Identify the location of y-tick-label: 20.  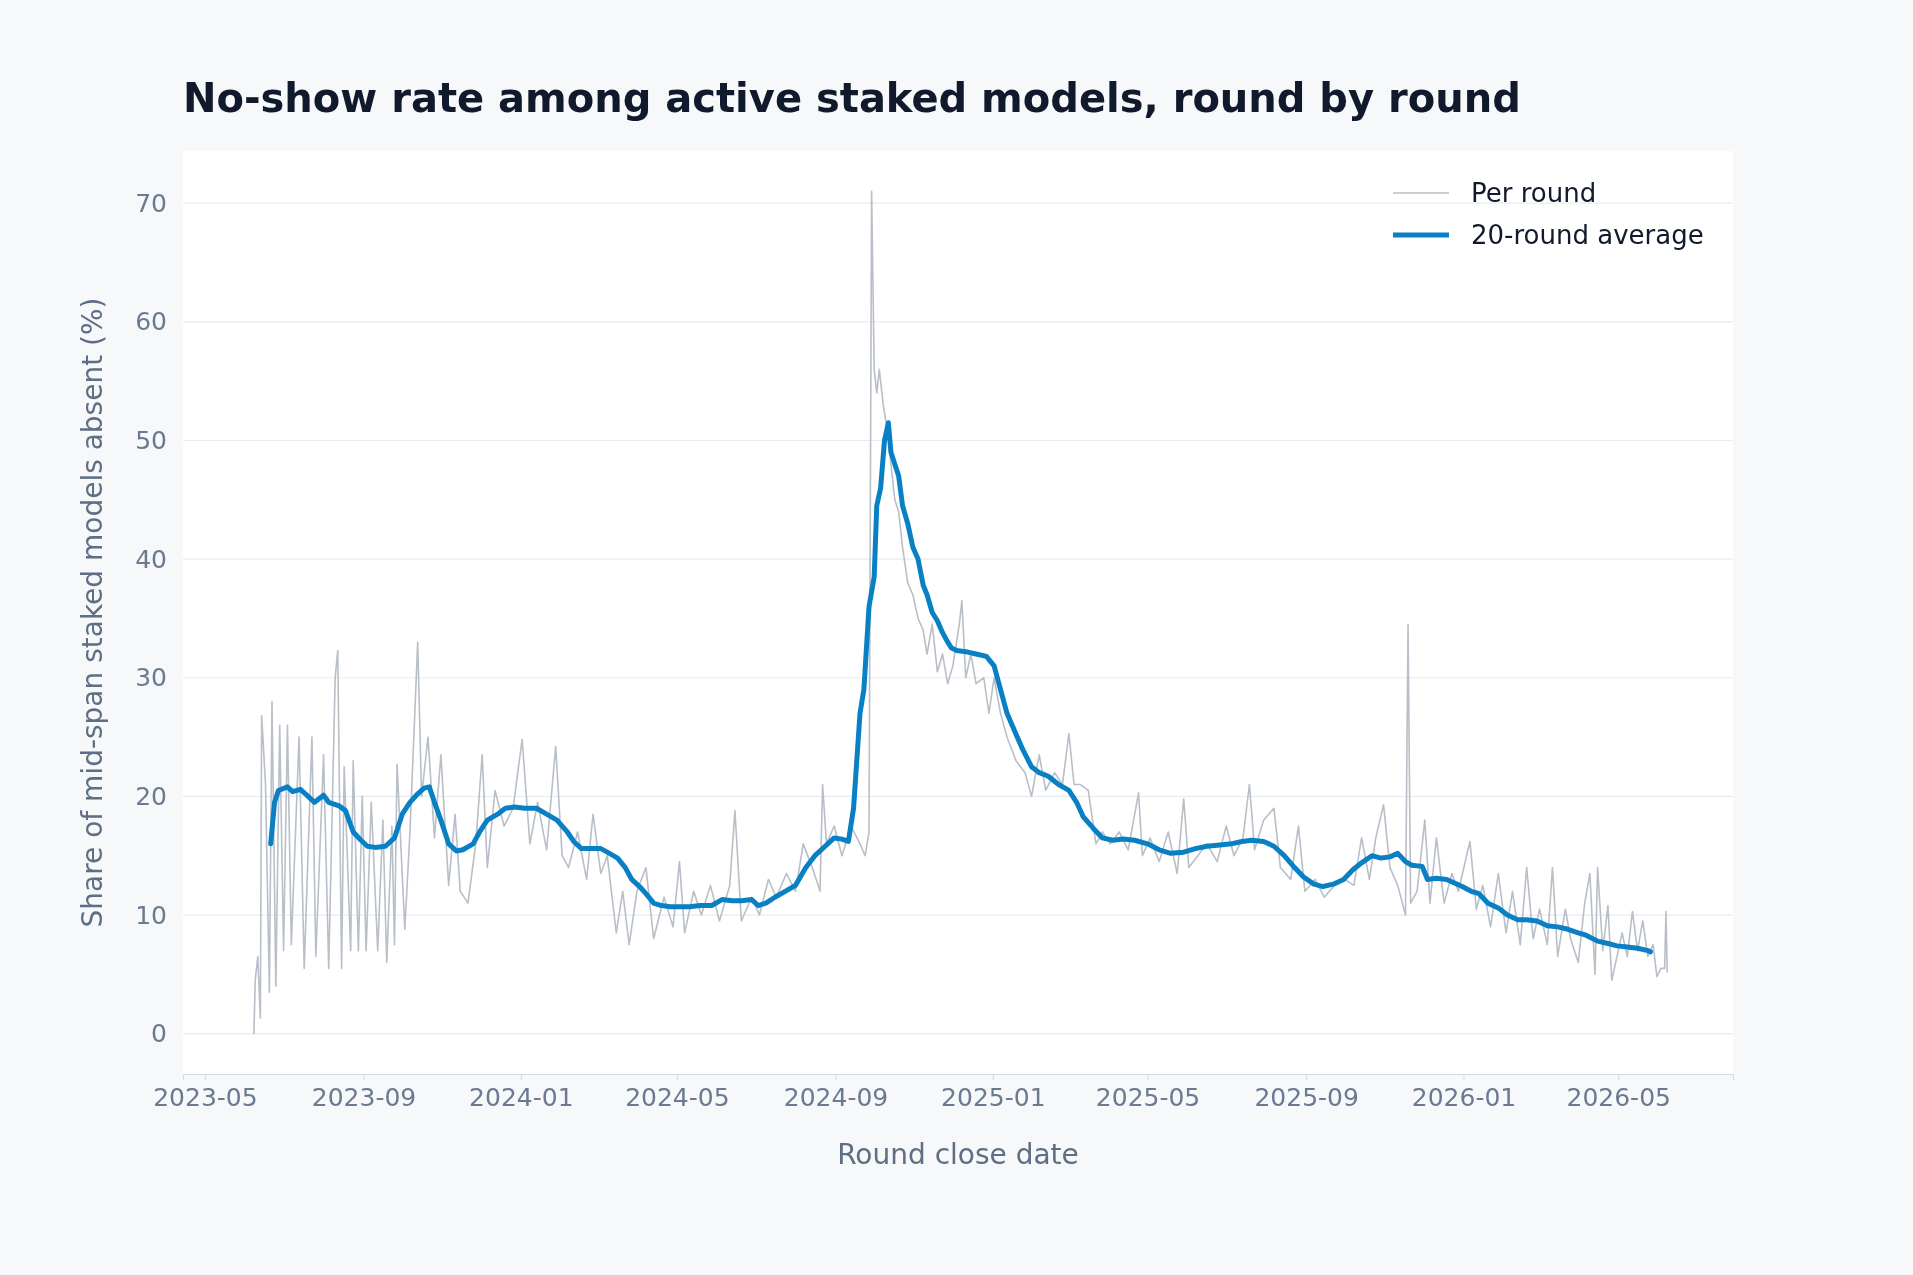
(151, 796).